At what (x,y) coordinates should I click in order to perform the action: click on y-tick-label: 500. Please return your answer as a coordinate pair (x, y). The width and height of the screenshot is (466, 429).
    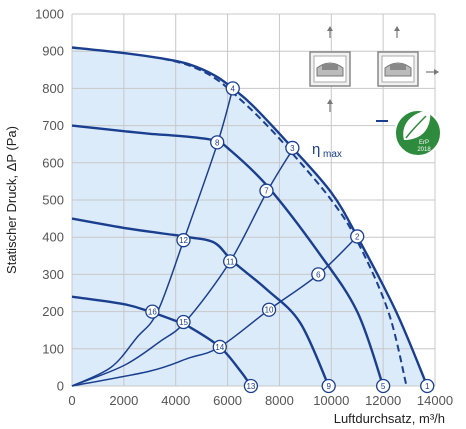
    Looking at the image, I should click on (53, 200).